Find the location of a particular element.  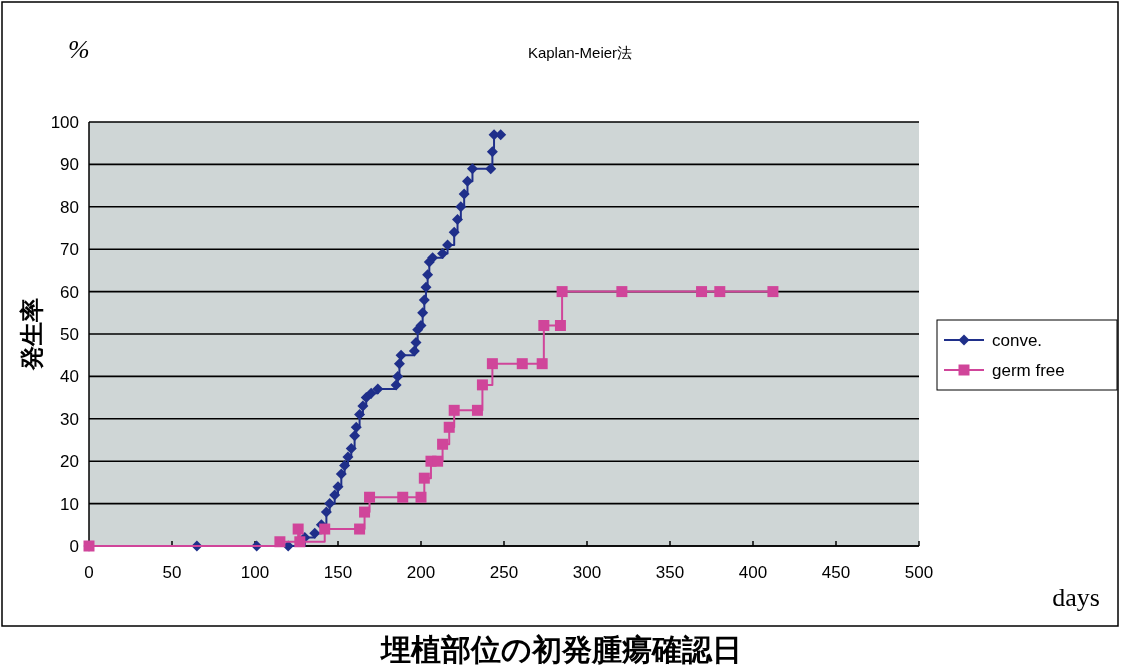

y-tick-label: 20 is located at coordinates (69, 462).